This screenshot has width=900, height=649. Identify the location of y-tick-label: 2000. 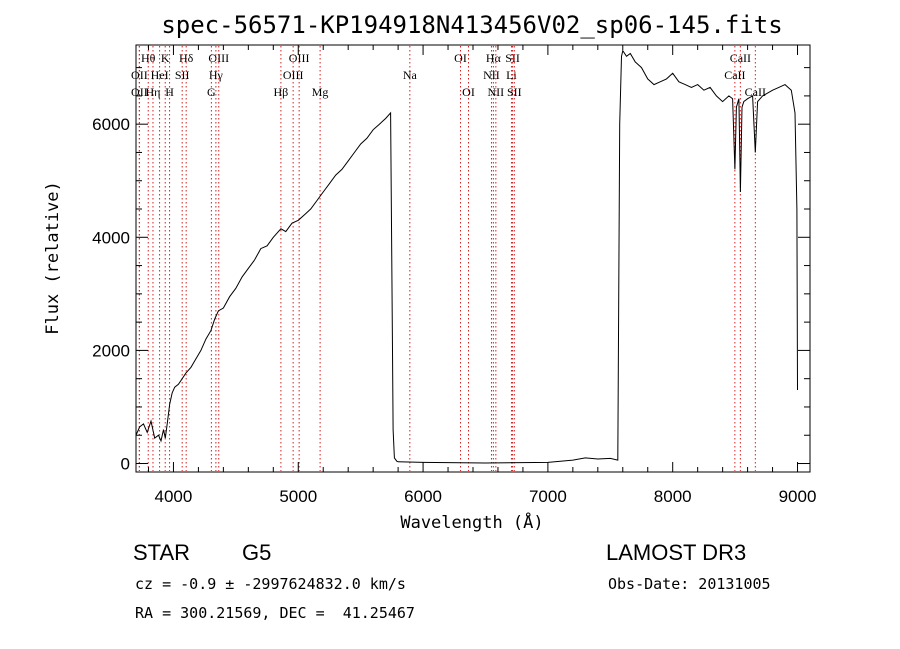
(111, 350).